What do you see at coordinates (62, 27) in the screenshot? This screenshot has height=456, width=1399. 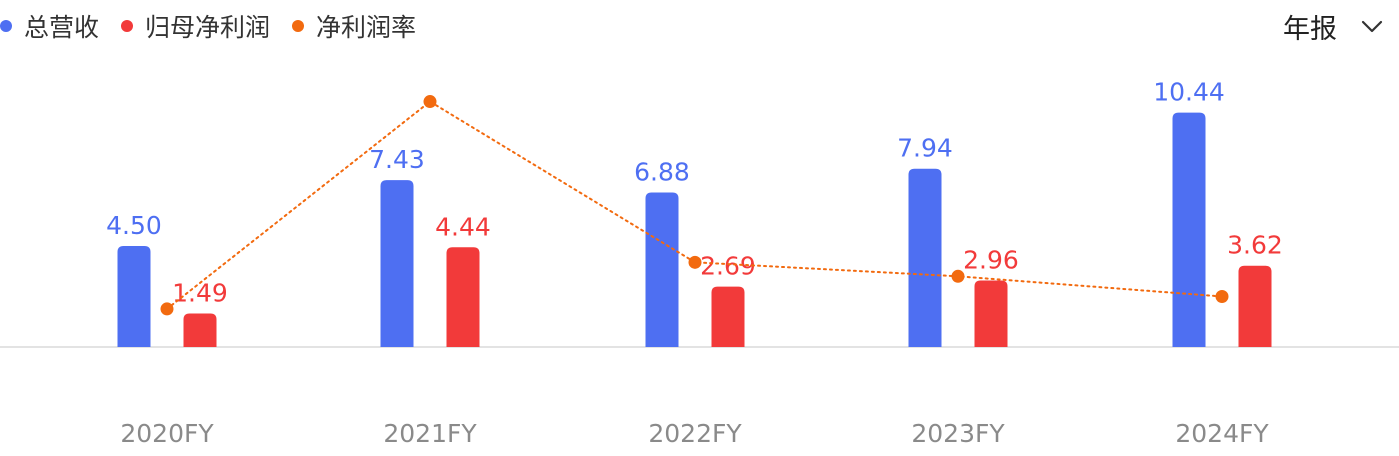 I see `legend-label: 总营收` at bounding box center [62, 27].